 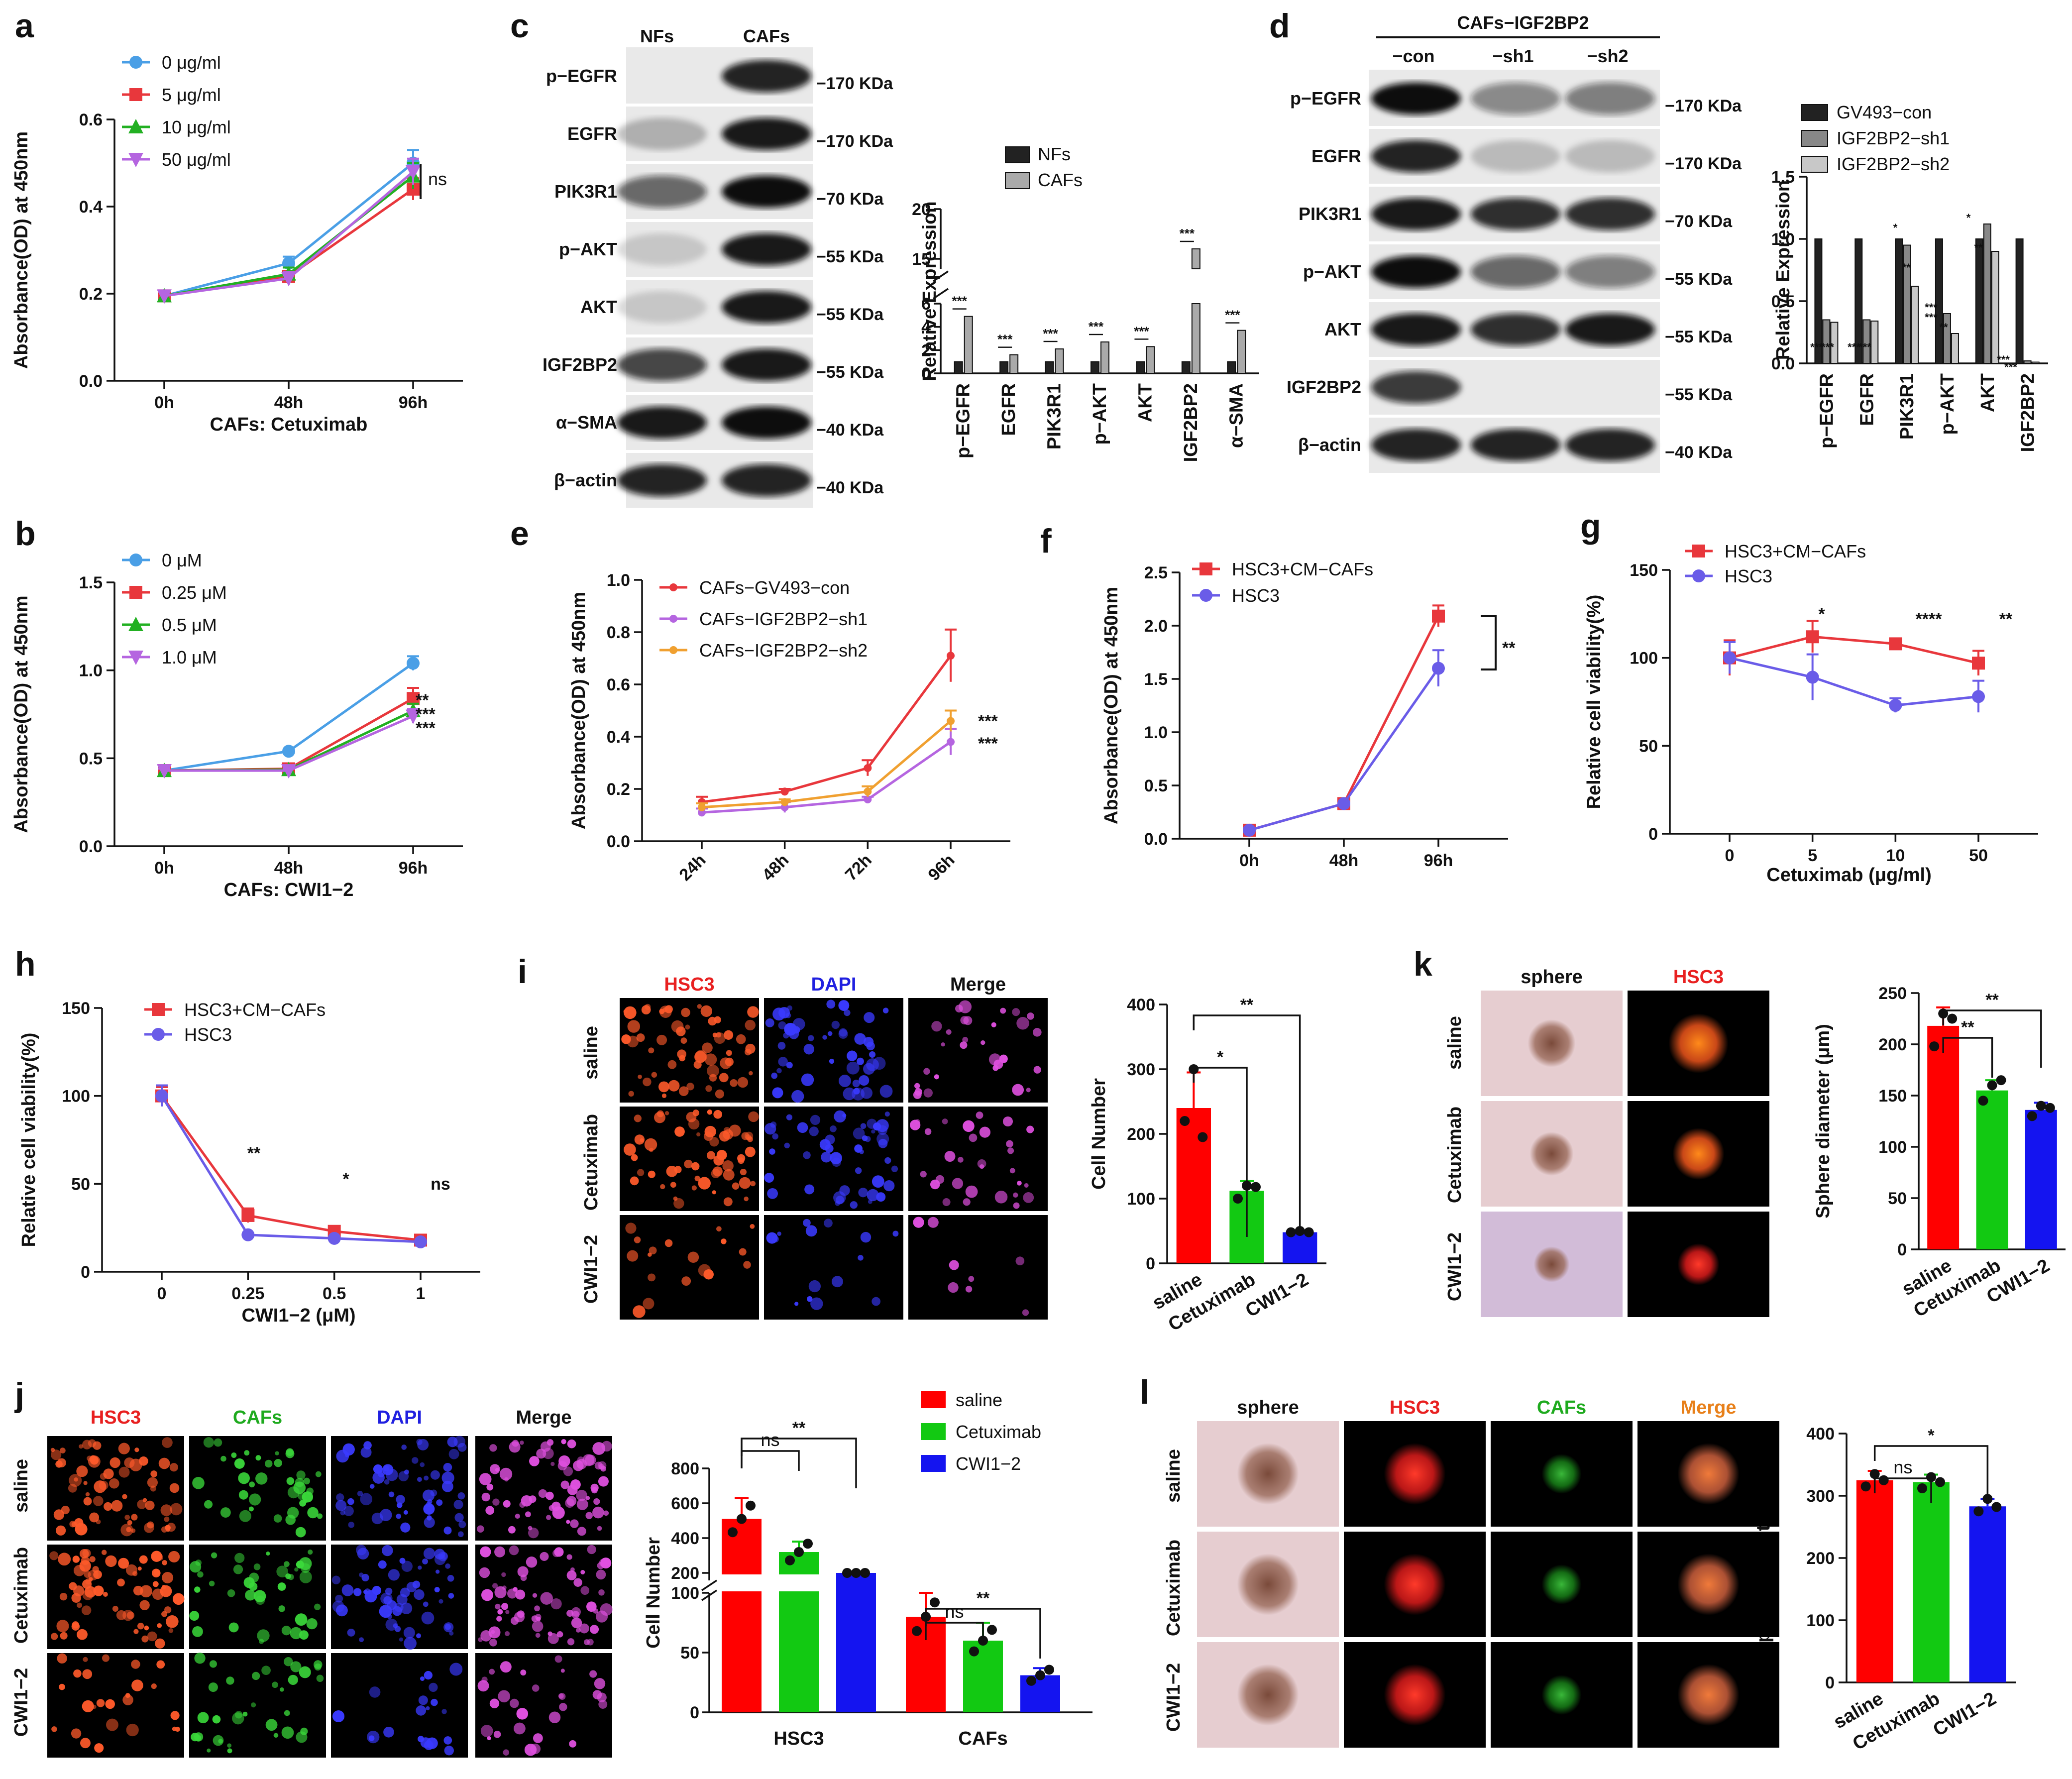 What do you see at coordinates (1699, 394) in the screenshot?
I see `kda-marker-d: −55 KDa` at bounding box center [1699, 394].